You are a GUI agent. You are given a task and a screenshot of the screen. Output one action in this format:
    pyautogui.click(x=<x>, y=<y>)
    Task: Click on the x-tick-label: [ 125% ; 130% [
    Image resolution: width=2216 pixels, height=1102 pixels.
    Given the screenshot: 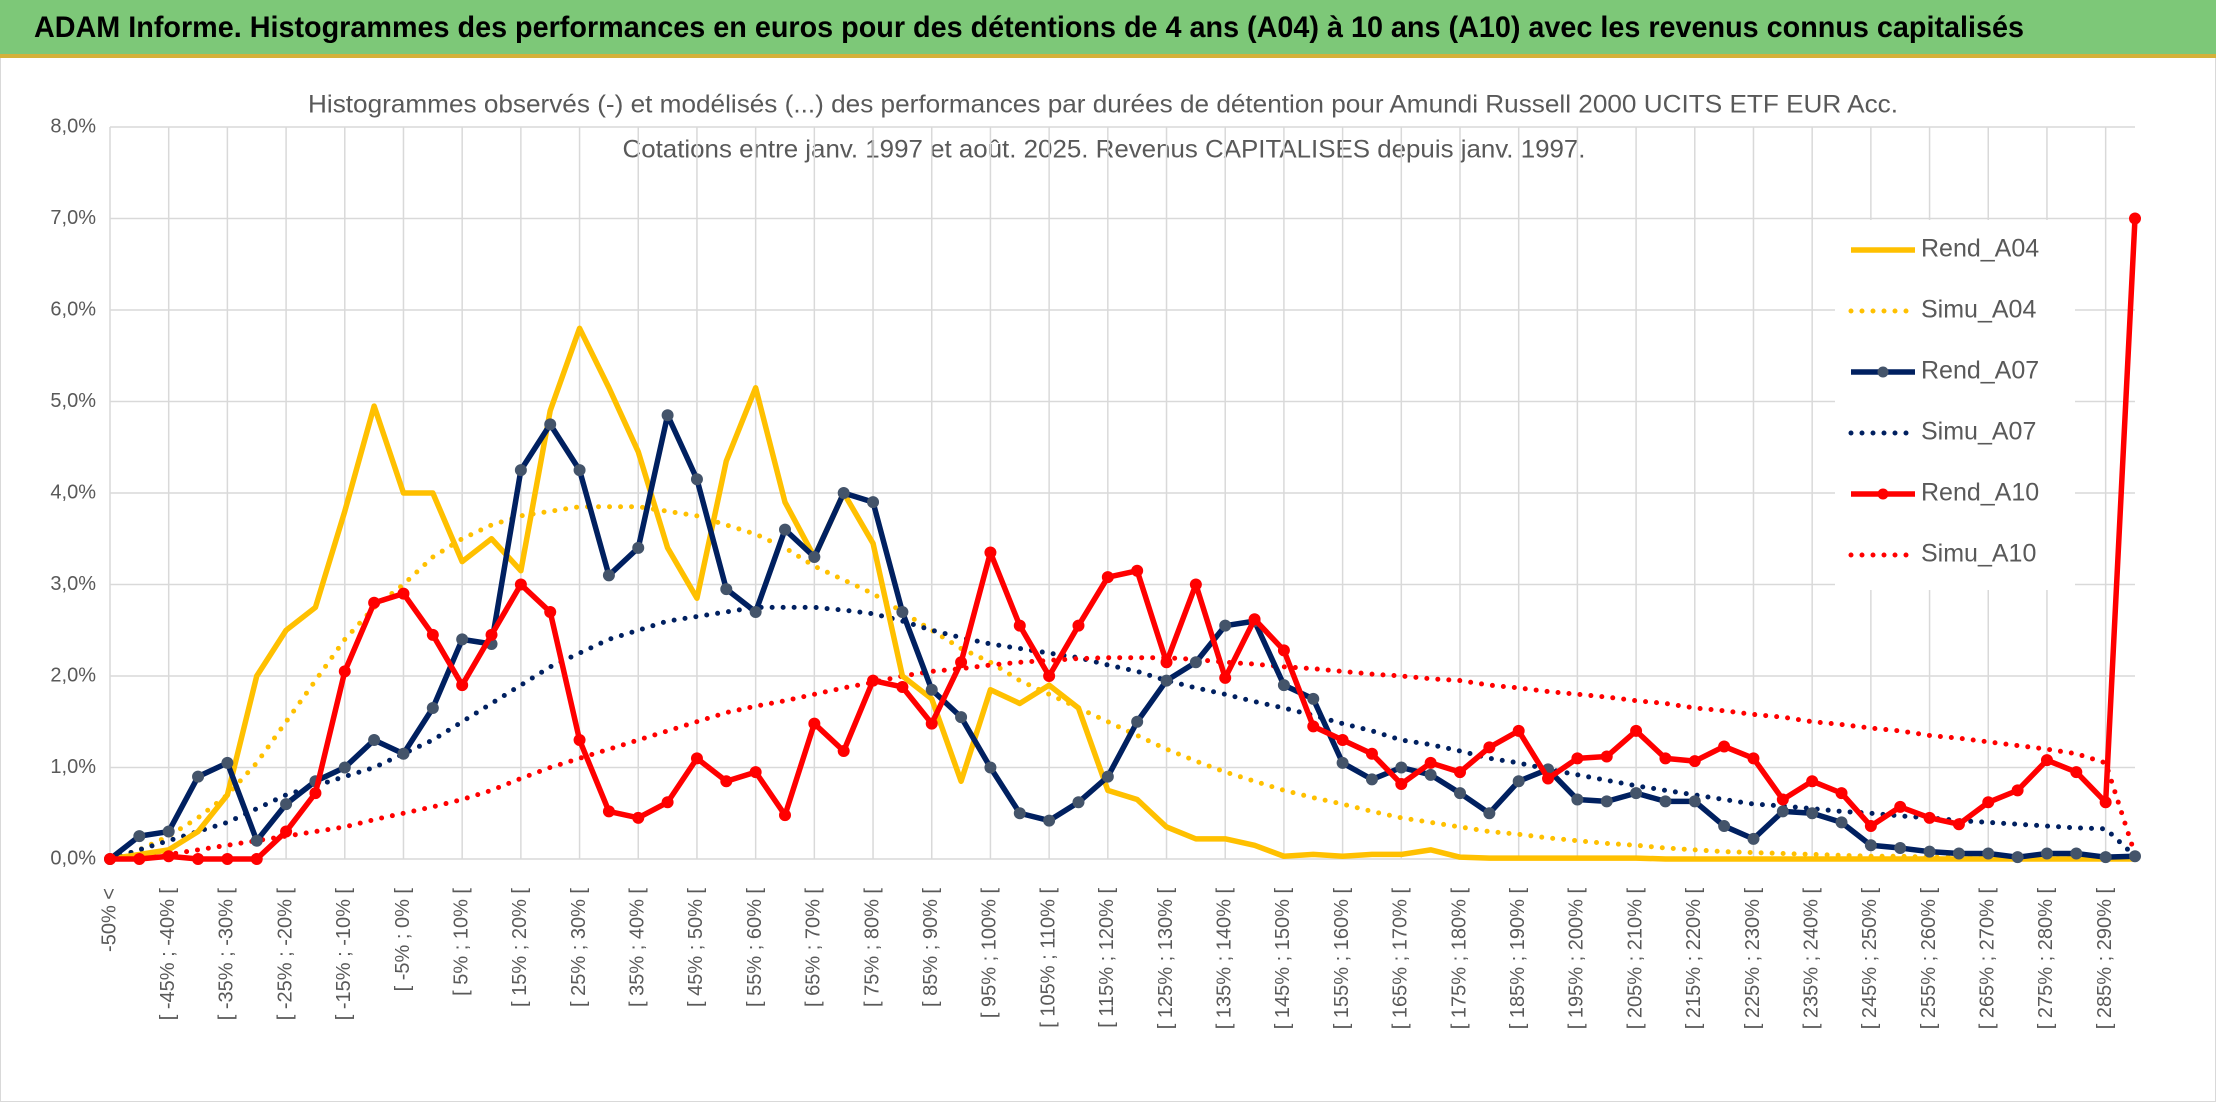 What is the action you would take?
    pyautogui.click(x=1166, y=959)
    